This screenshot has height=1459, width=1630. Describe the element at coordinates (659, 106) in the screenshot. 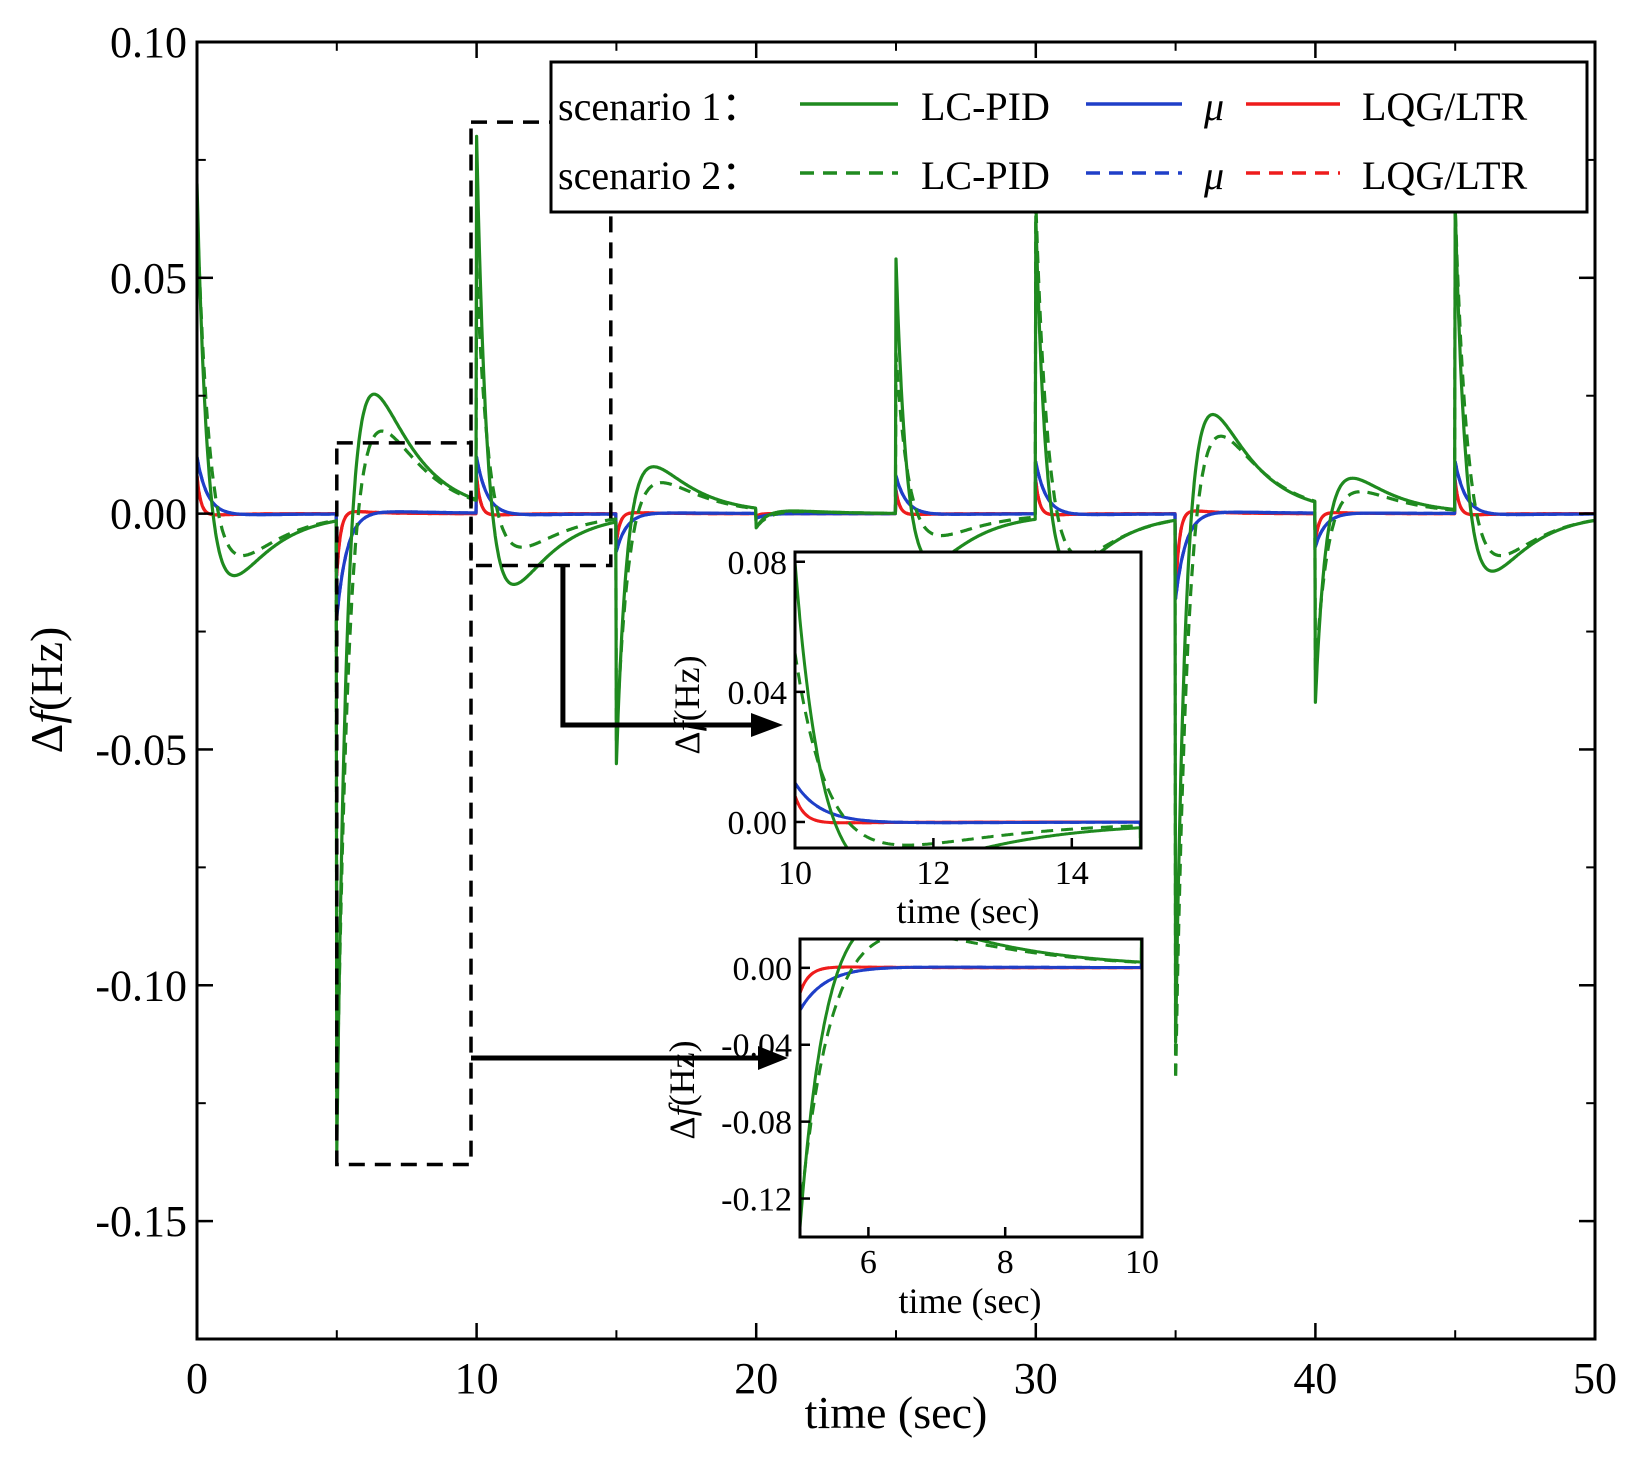

I see `legend-scenario-1-label: scenario 1：` at that location.